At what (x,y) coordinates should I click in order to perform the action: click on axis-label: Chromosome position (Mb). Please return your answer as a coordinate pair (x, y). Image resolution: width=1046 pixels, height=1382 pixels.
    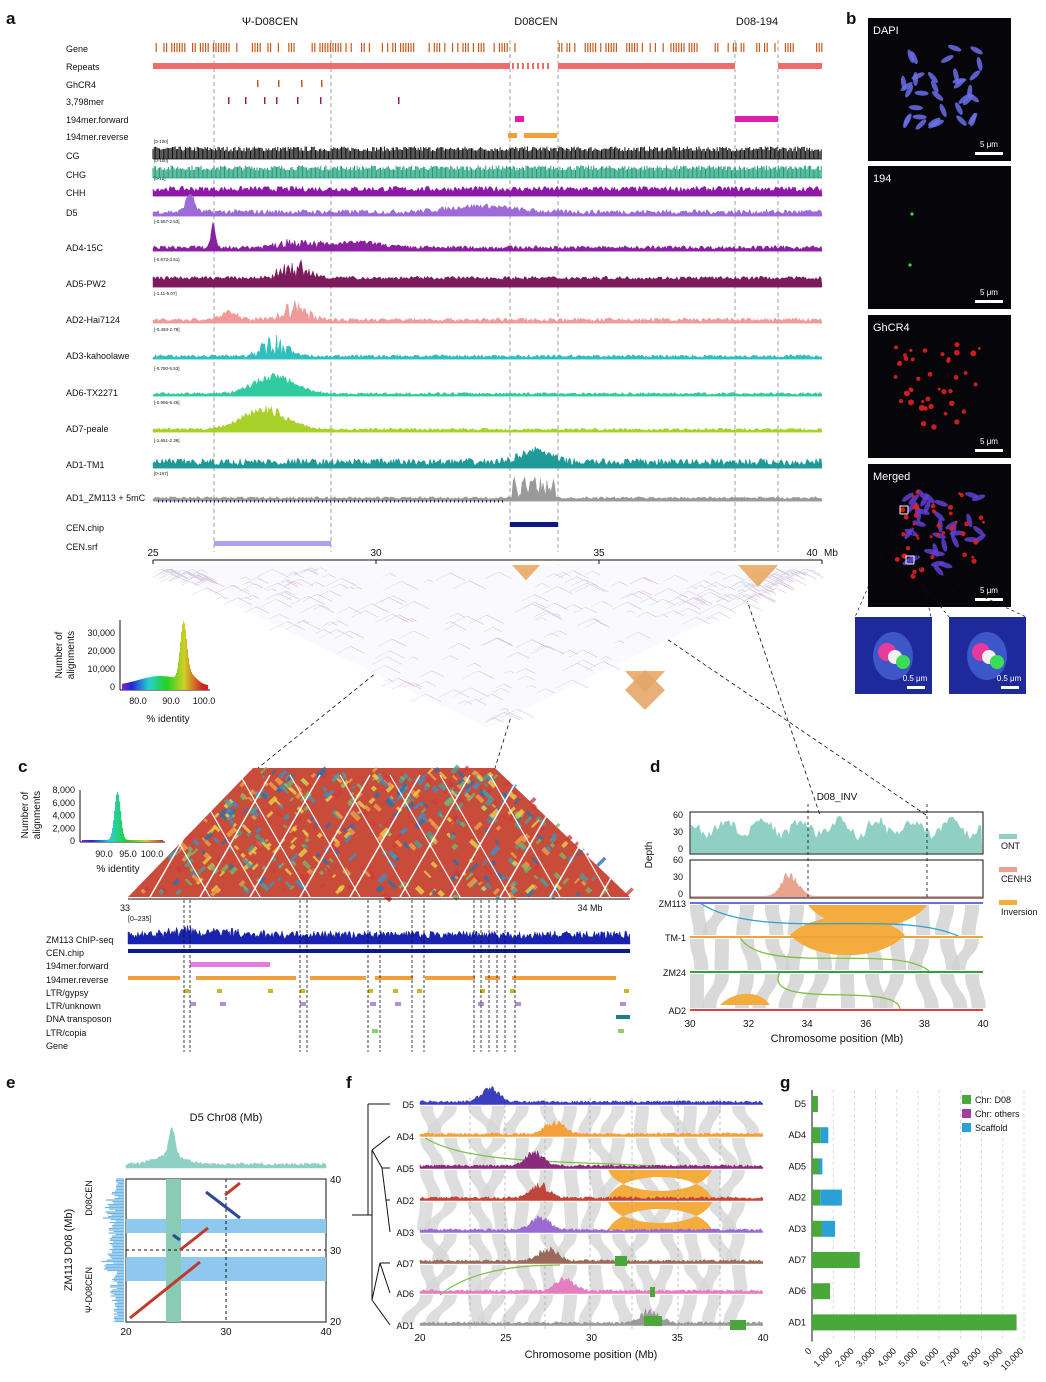
    Looking at the image, I should click on (591, 1355).